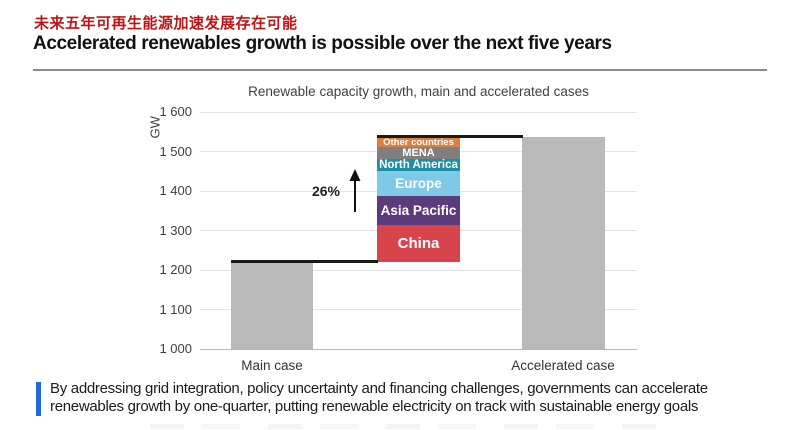 This screenshot has width=800, height=430. Describe the element at coordinates (272, 365) in the screenshot. I see `x-axis-label-main-case: Main case` at that location.